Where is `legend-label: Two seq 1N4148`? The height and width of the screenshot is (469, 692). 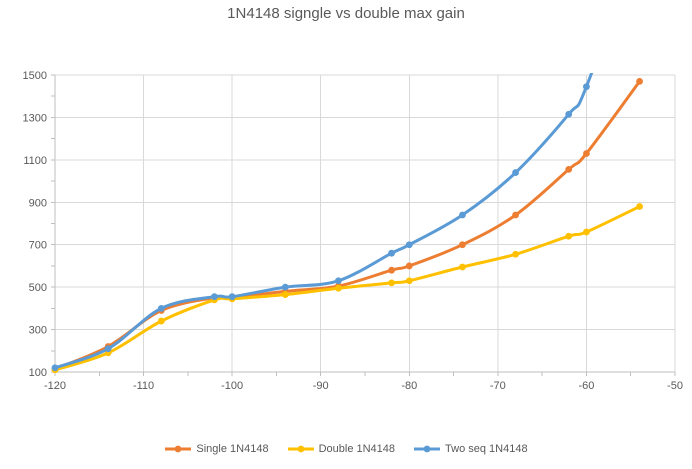
legend-label: Two seq 1N4148 is located at coordinates (486, 449).